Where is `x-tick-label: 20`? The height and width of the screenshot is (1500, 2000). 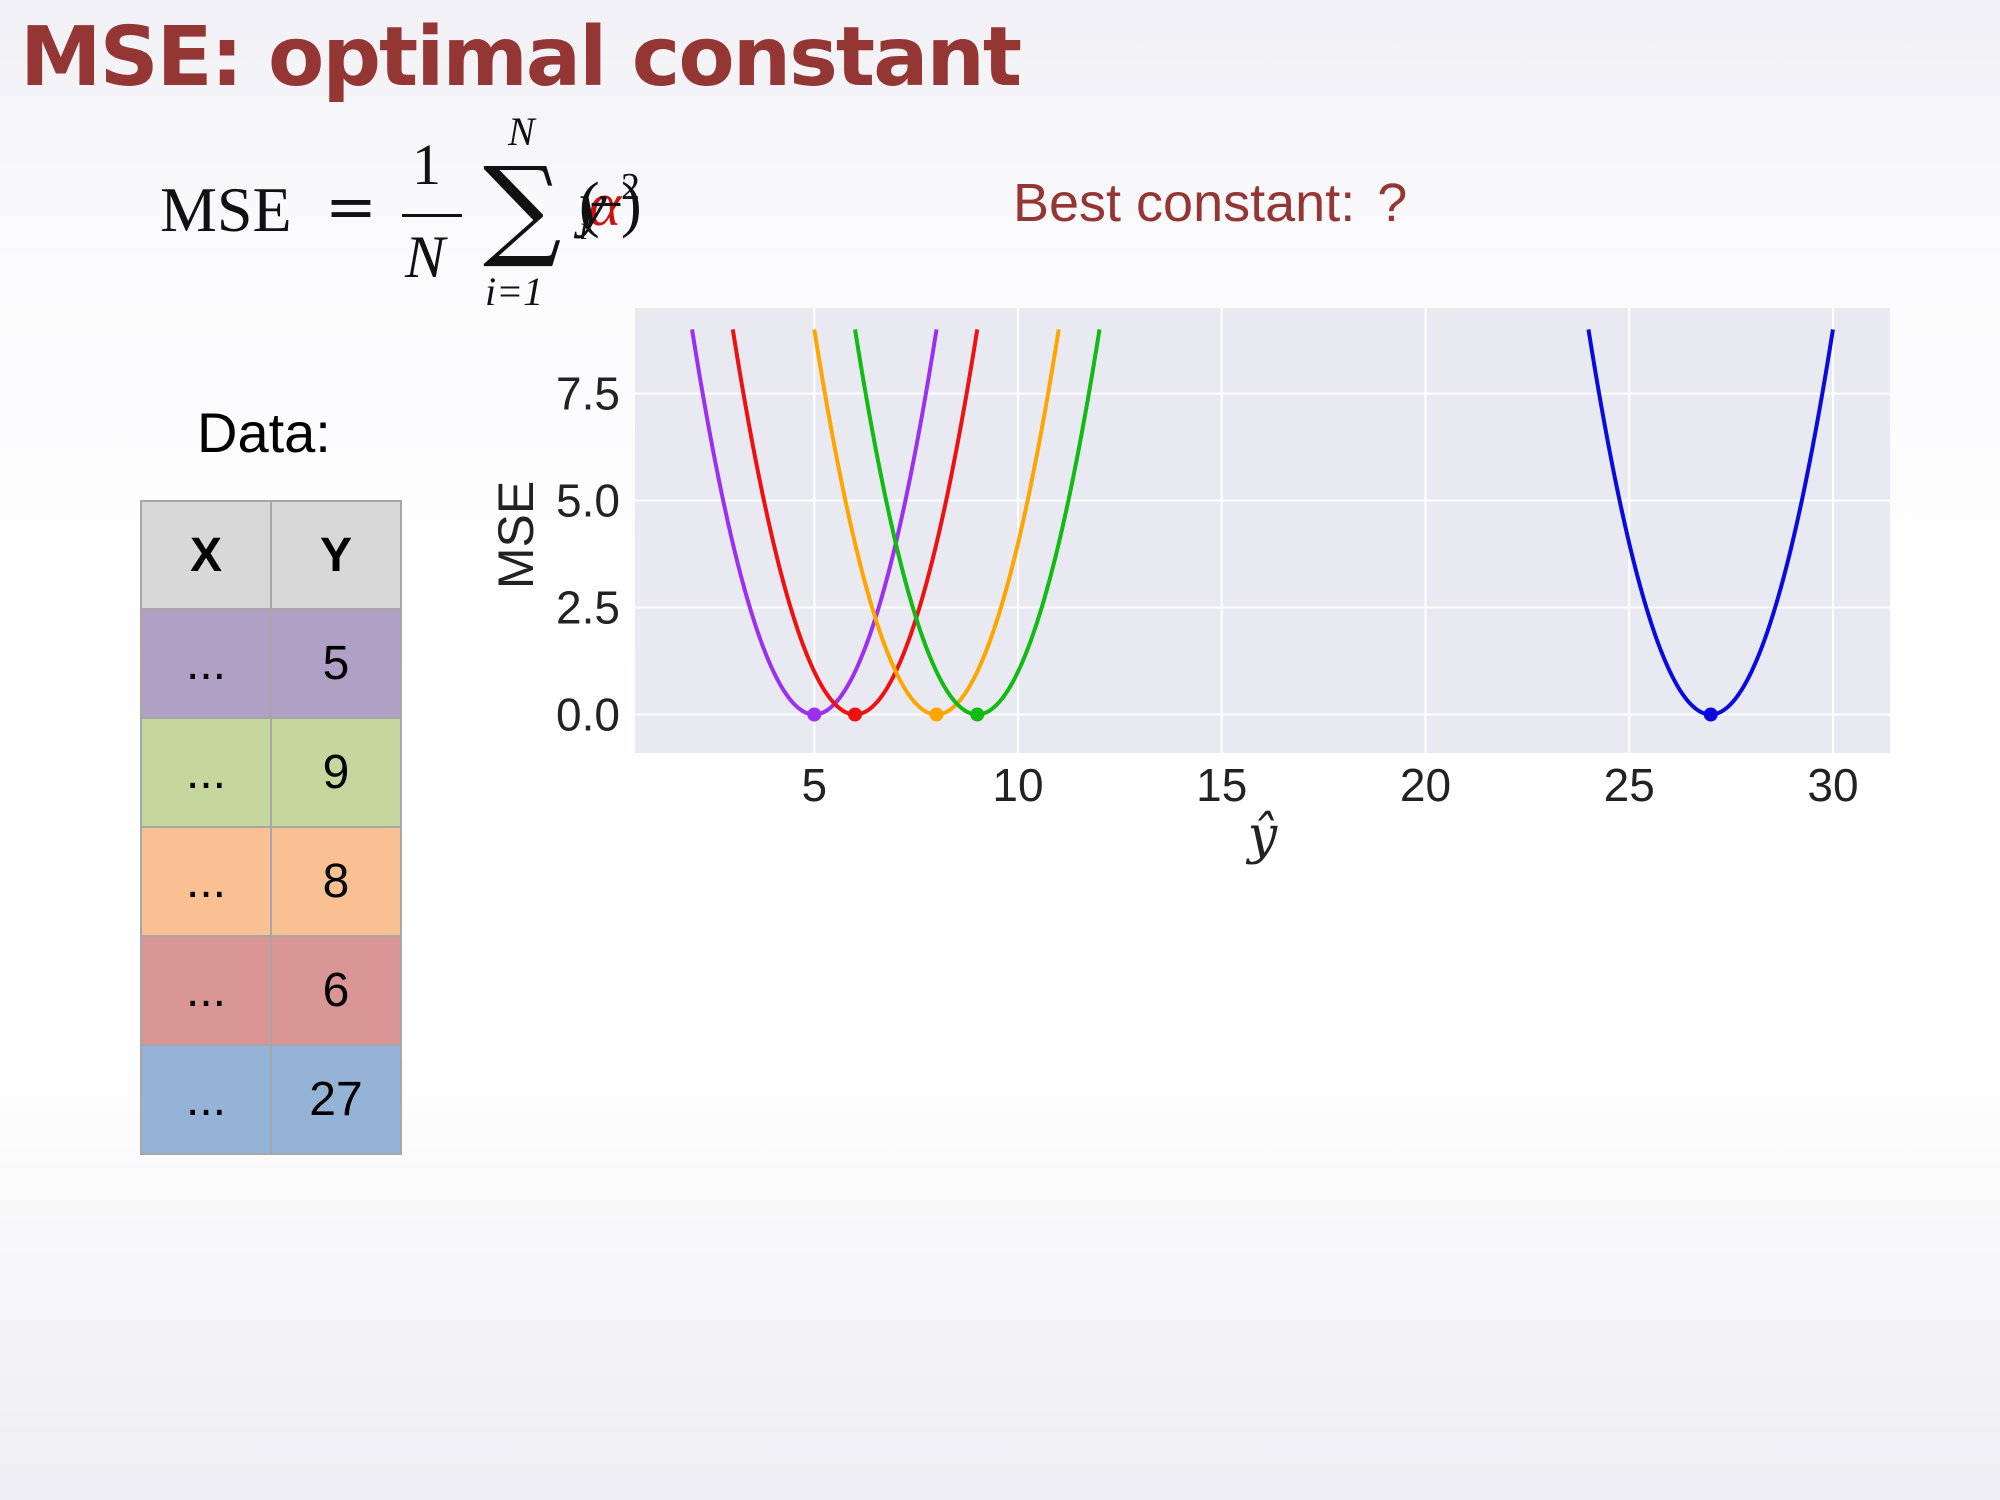 x-tick-label: 20 is located at coordinates (1425, 785).